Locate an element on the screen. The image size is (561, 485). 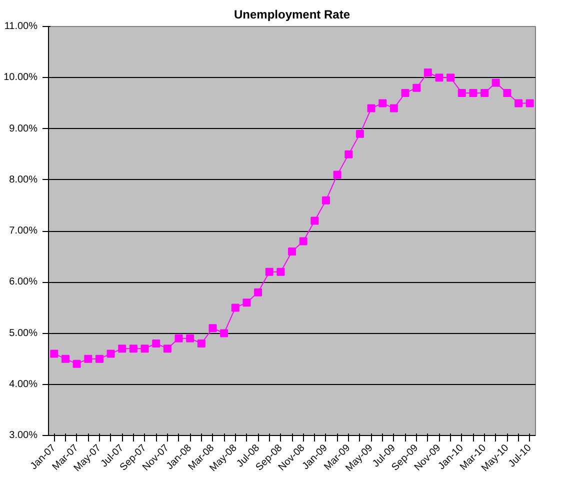
chart-title: Unemployment Rate is located at coordinates (292, 15).